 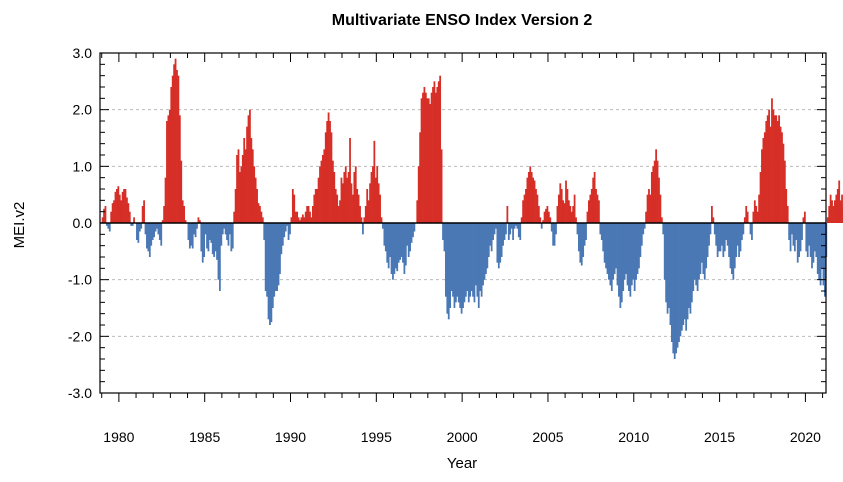 I want to click on x-tick-label: 1995, so click(x=376, y=437).